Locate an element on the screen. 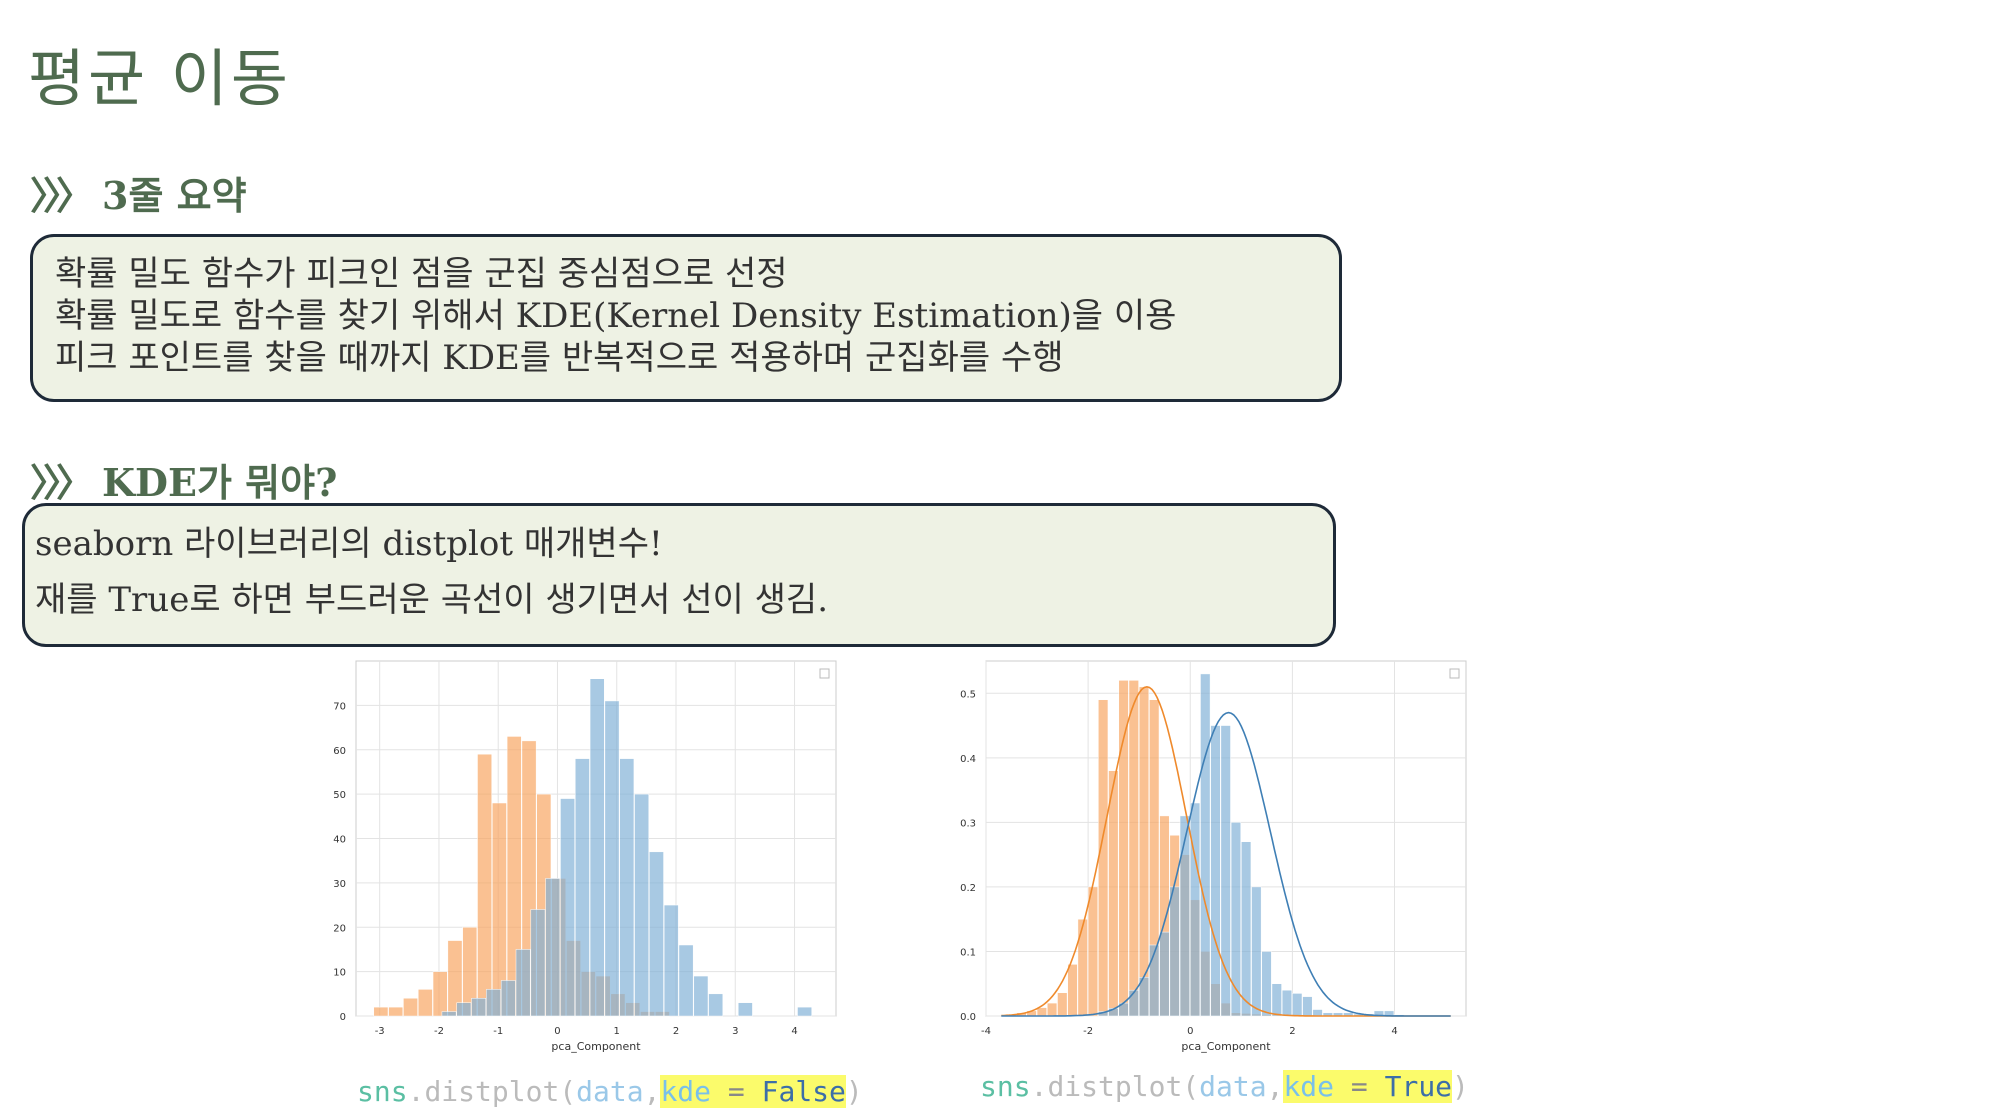 This screenshot has width=2000, height=1110. y-tick-label: 70 is located at coordinates (339, 706).